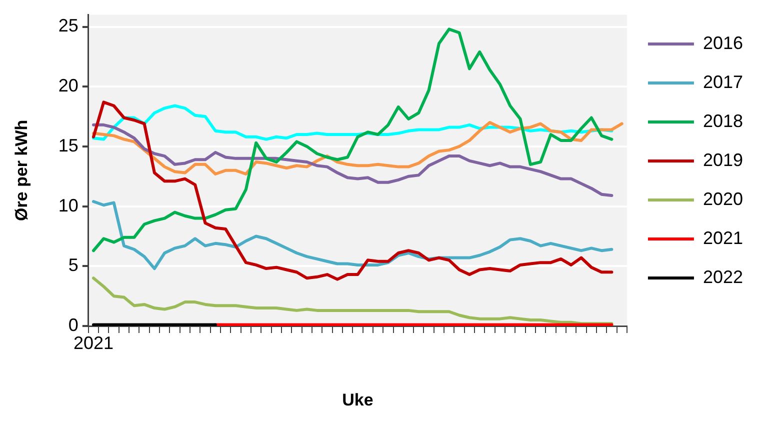 The image size is (763, 421). Describe the element at coordinates (68, 26) in the screenshot. I see `y-tick-label: 25` at that location.